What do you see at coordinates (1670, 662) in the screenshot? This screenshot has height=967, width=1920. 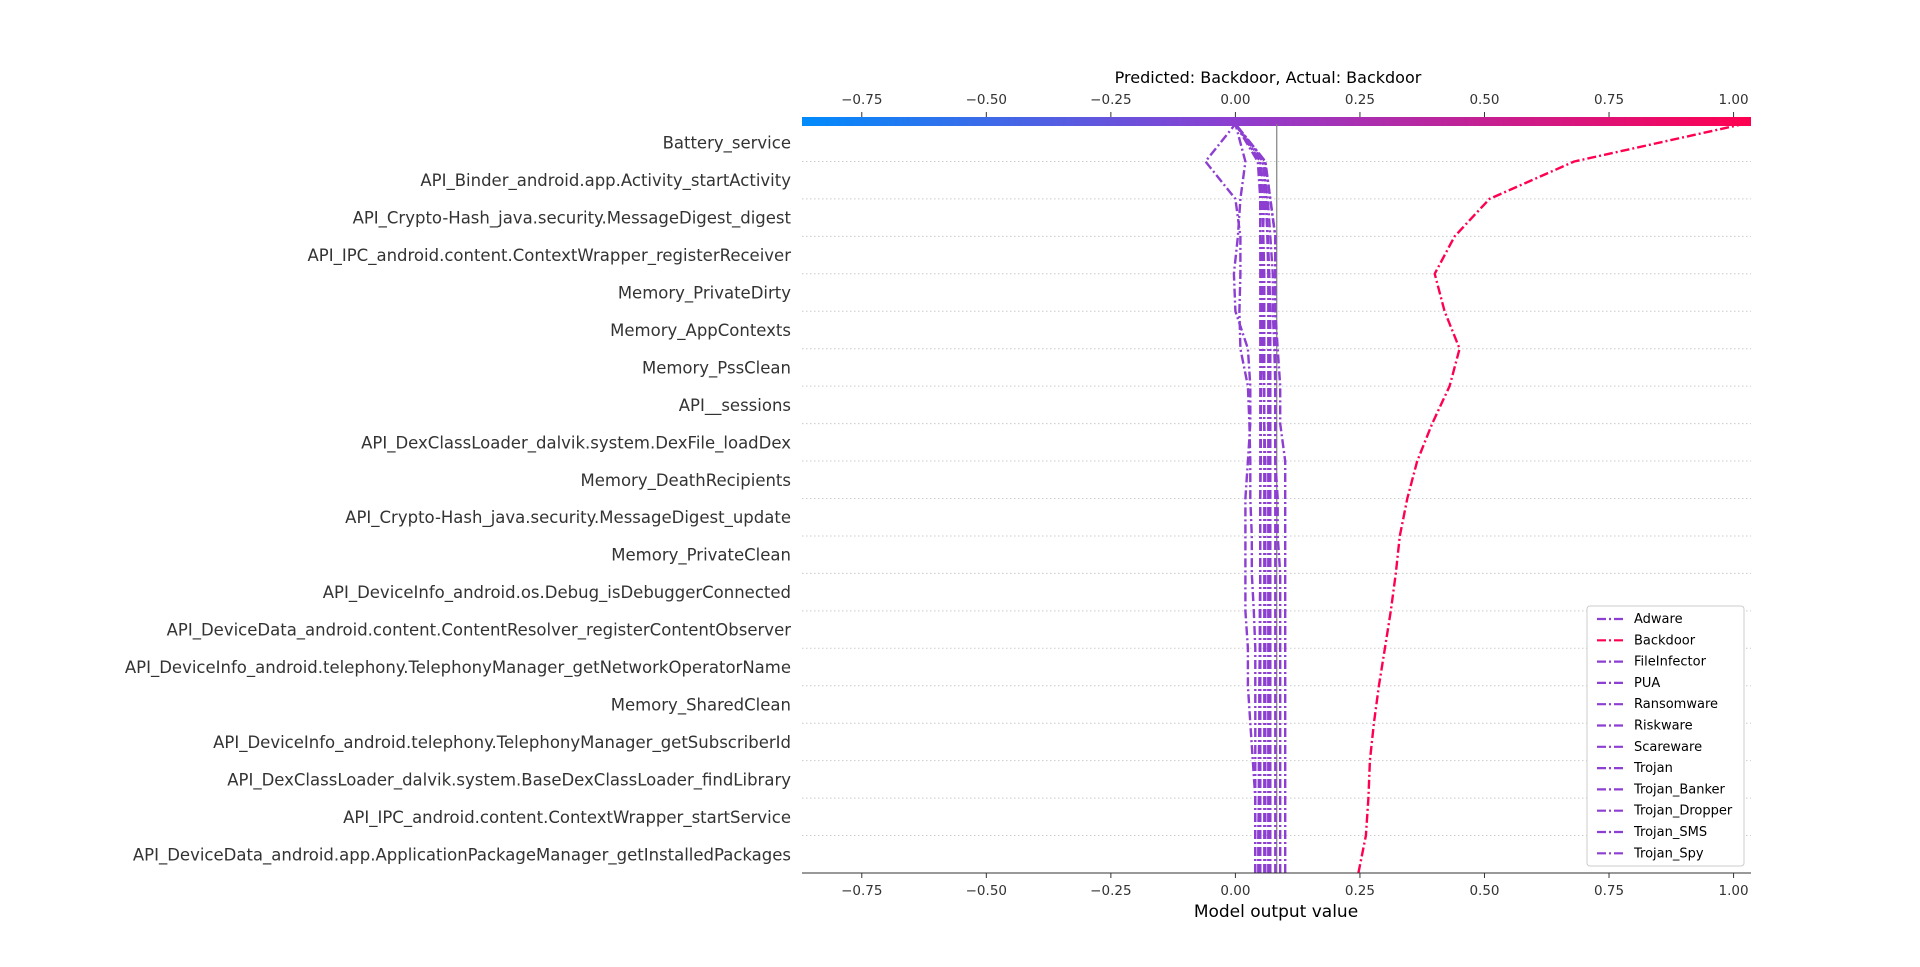 I see `legend-label: FileInfector` at bounding box center [1670, 662].